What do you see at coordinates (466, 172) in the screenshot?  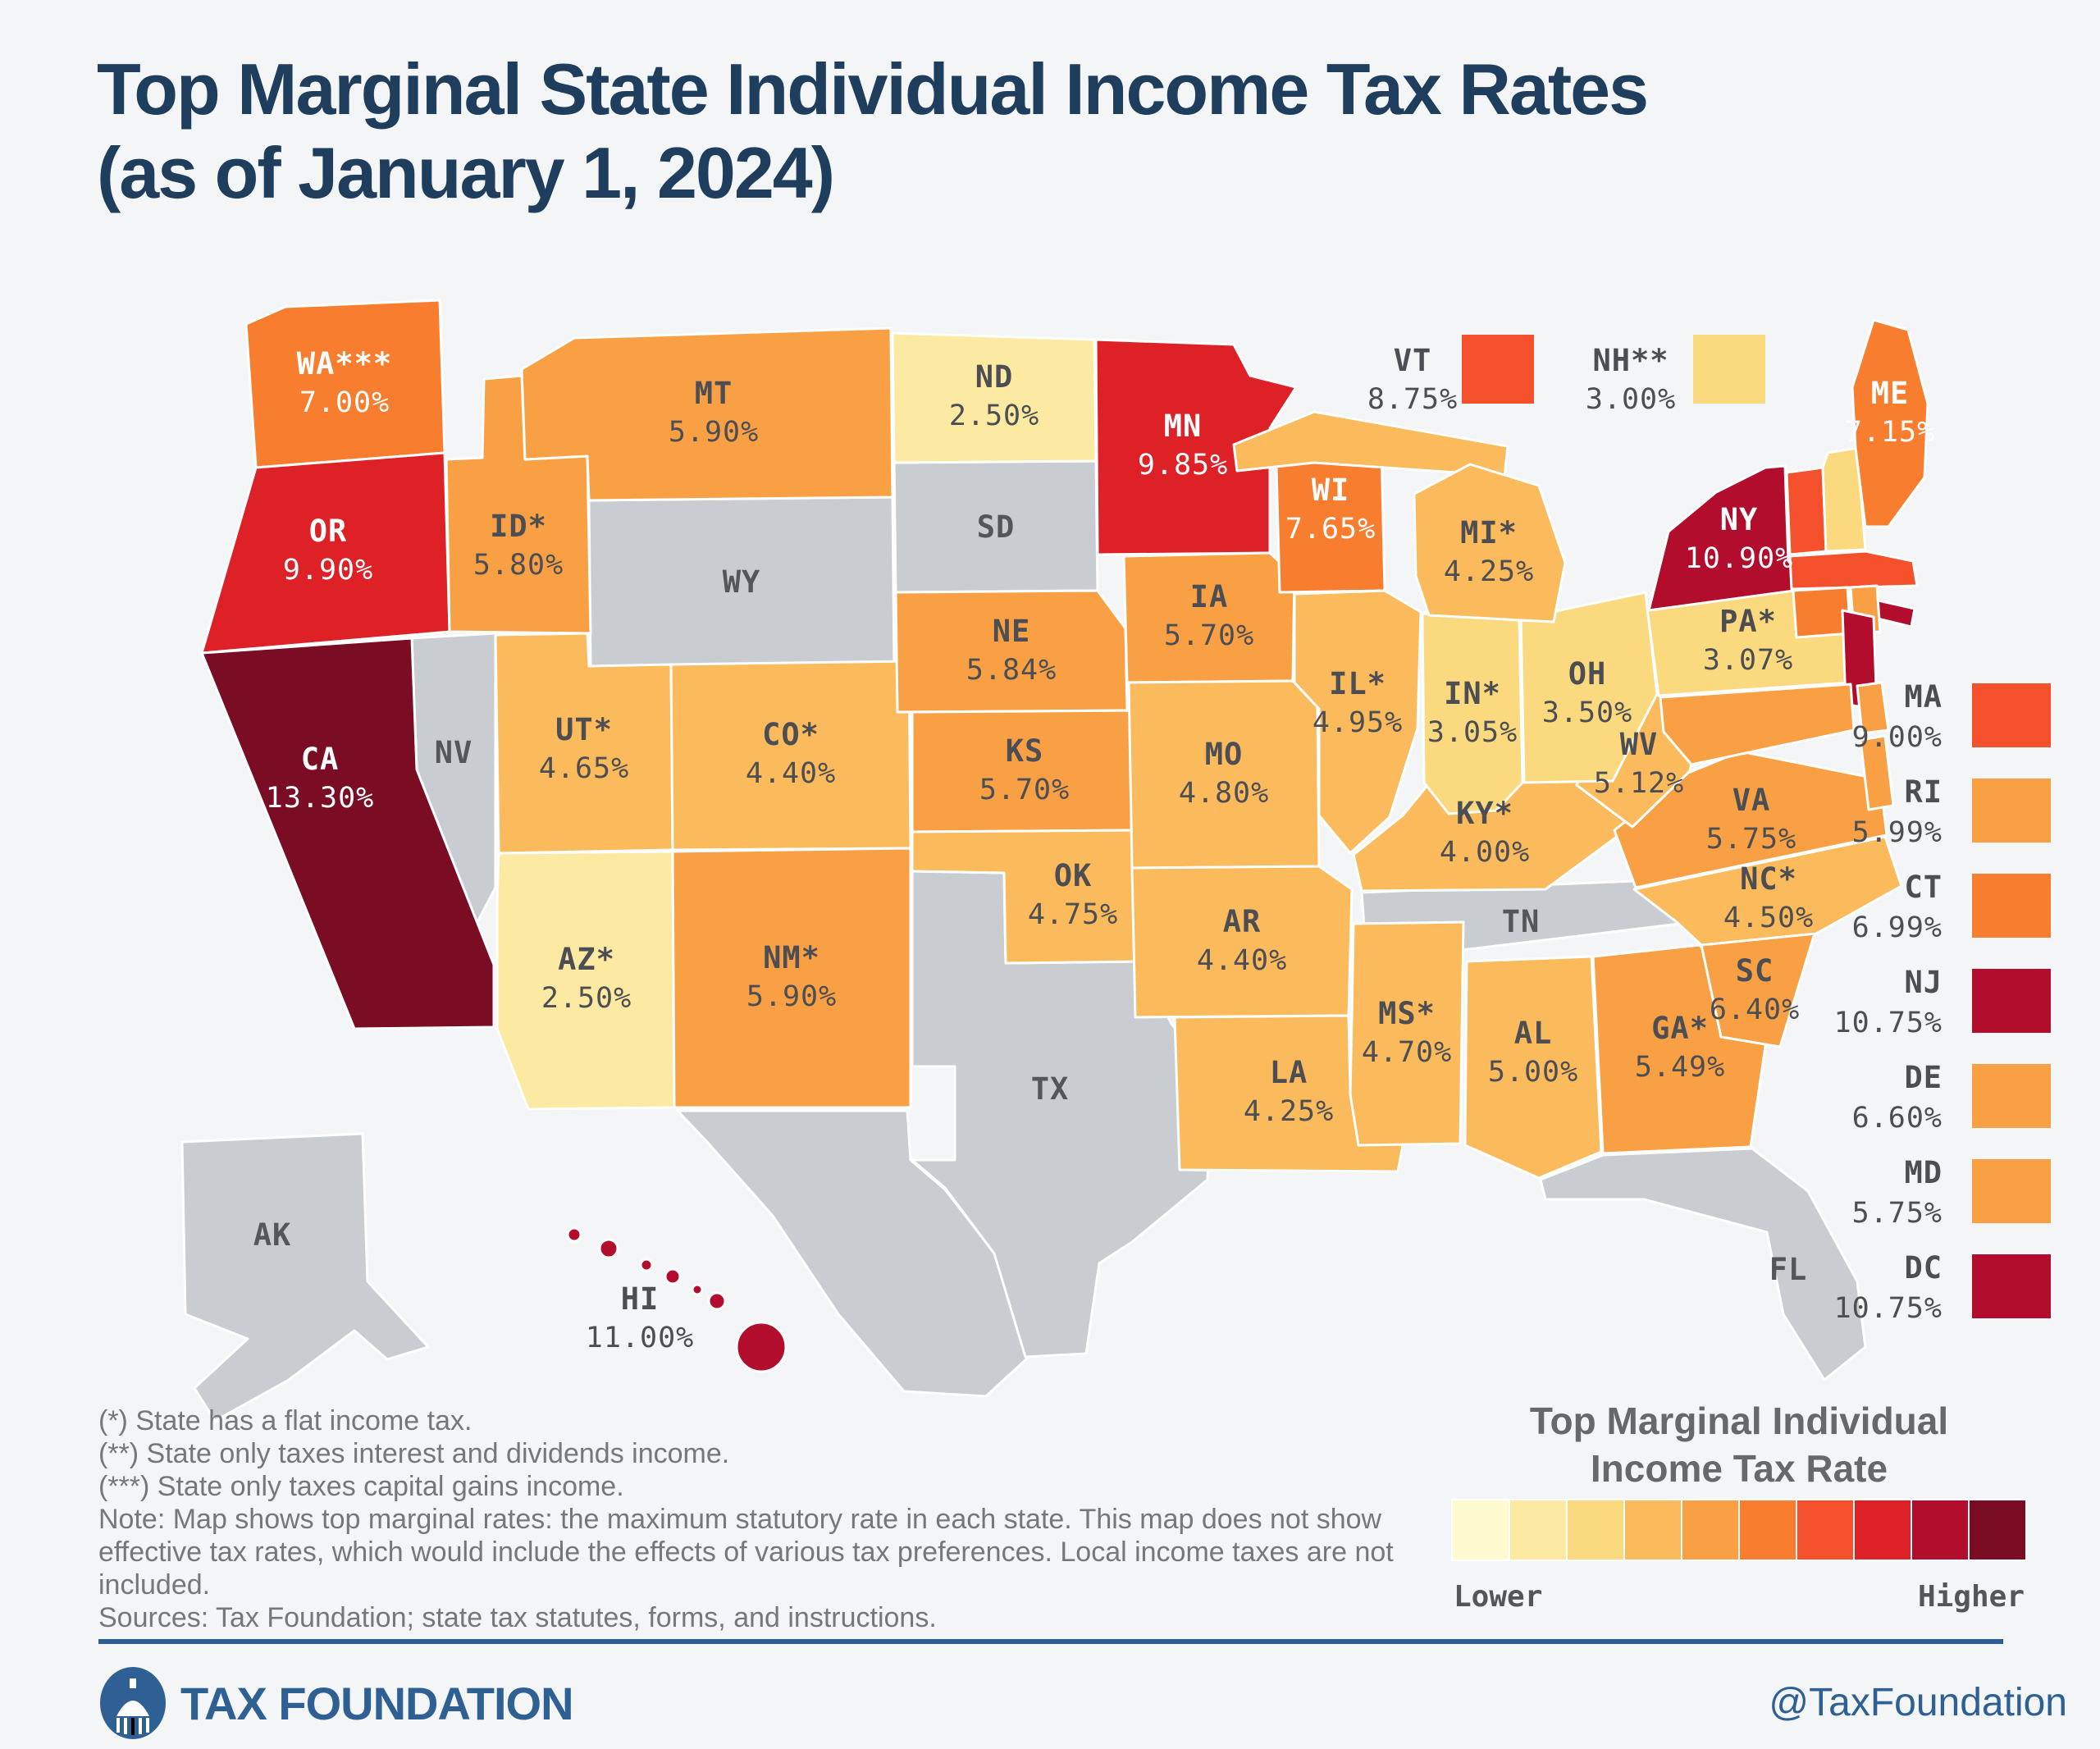 I see `title-line-2: (as of January 1, 2024)` at bounding box center [466, 172].